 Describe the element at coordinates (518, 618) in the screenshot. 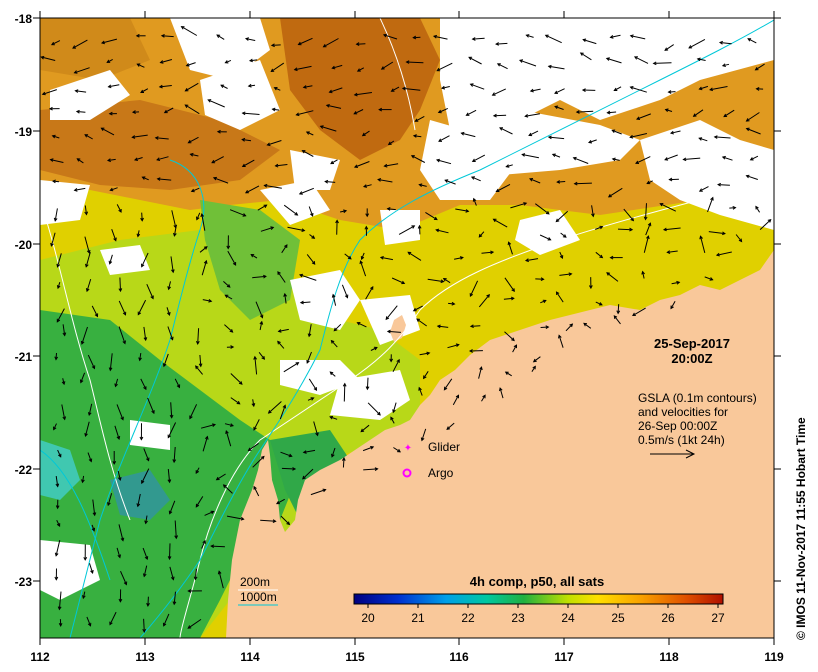

I see `colorbar-tick-label: 23` at that location.